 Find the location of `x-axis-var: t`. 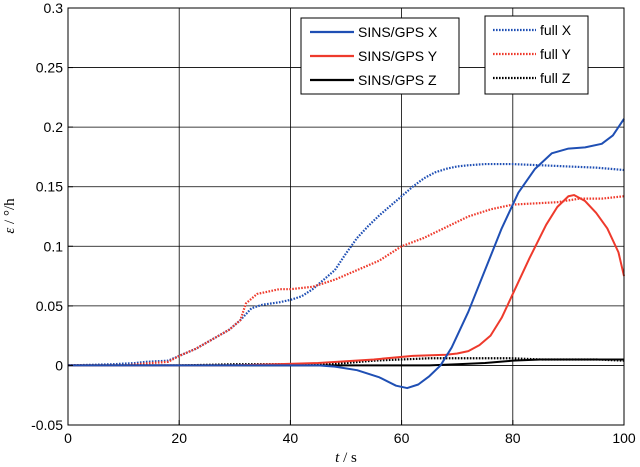

x-axis-var: t is located at coordinates (337, 458).